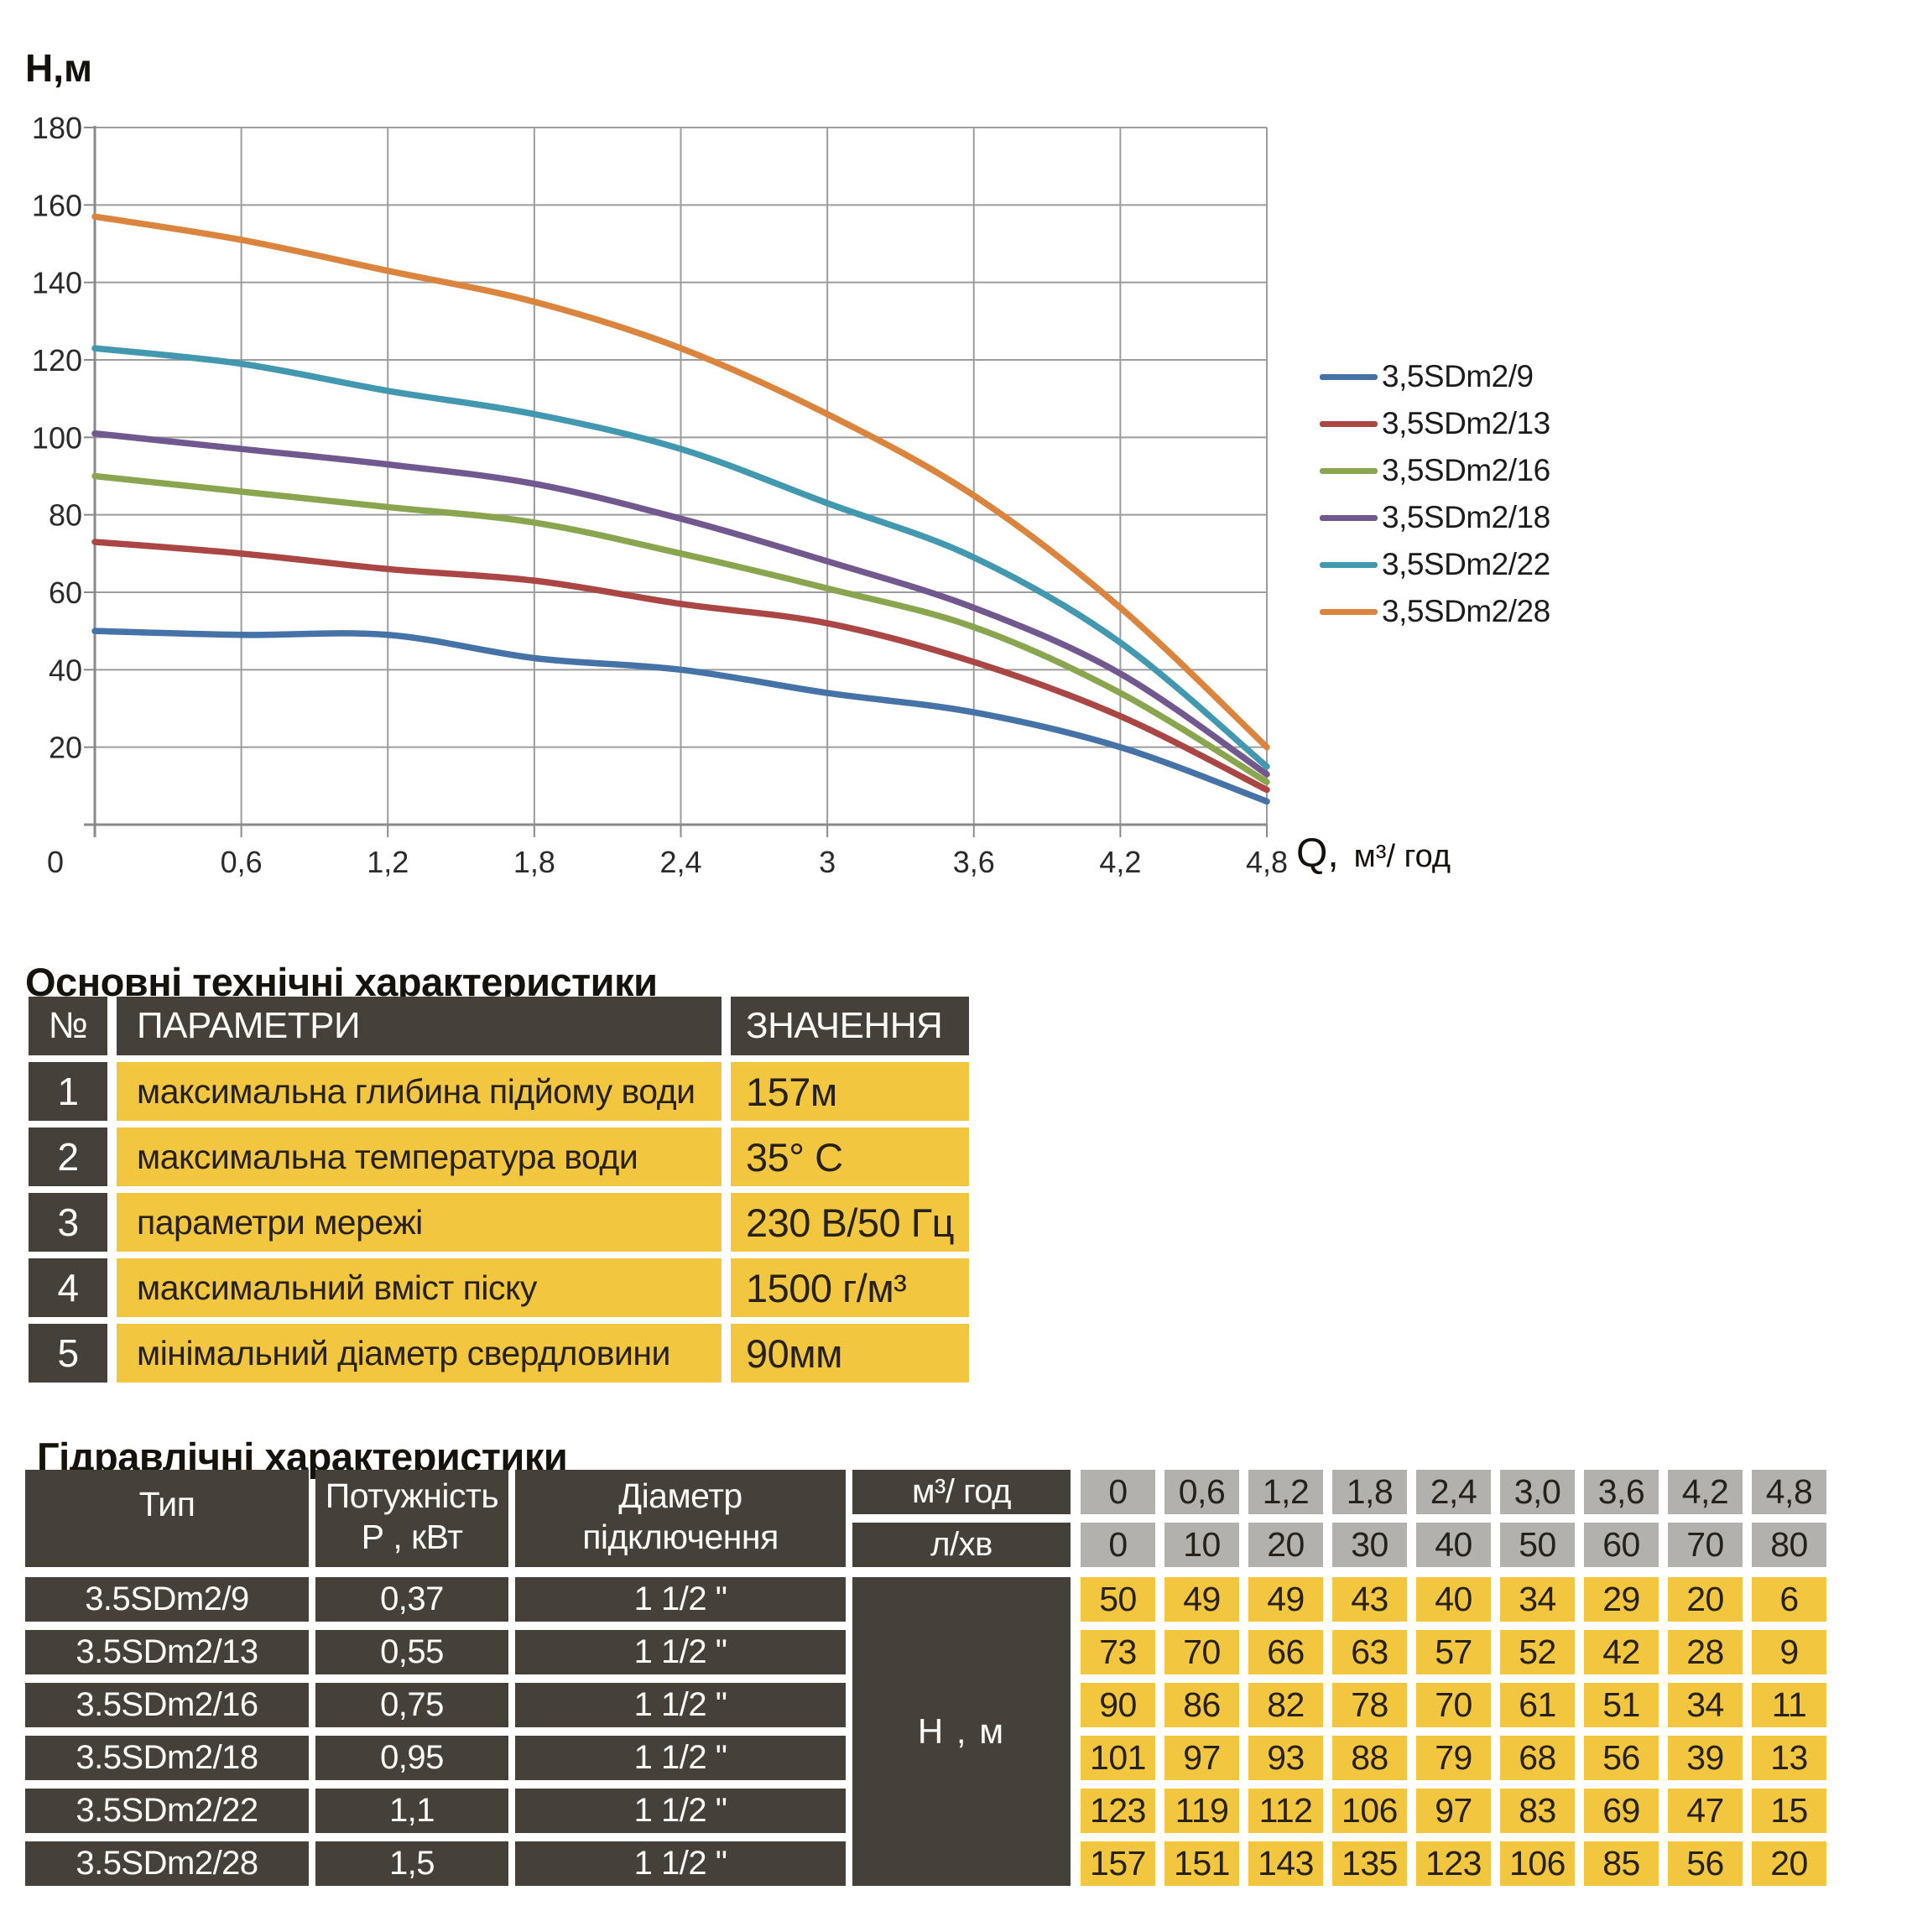 The width and height of the screenshot is (1912, 1932). Describe the element at coordinates (1537, 1492) in the screenshot. I see `flow-m3h-value: 3,0` at that location.